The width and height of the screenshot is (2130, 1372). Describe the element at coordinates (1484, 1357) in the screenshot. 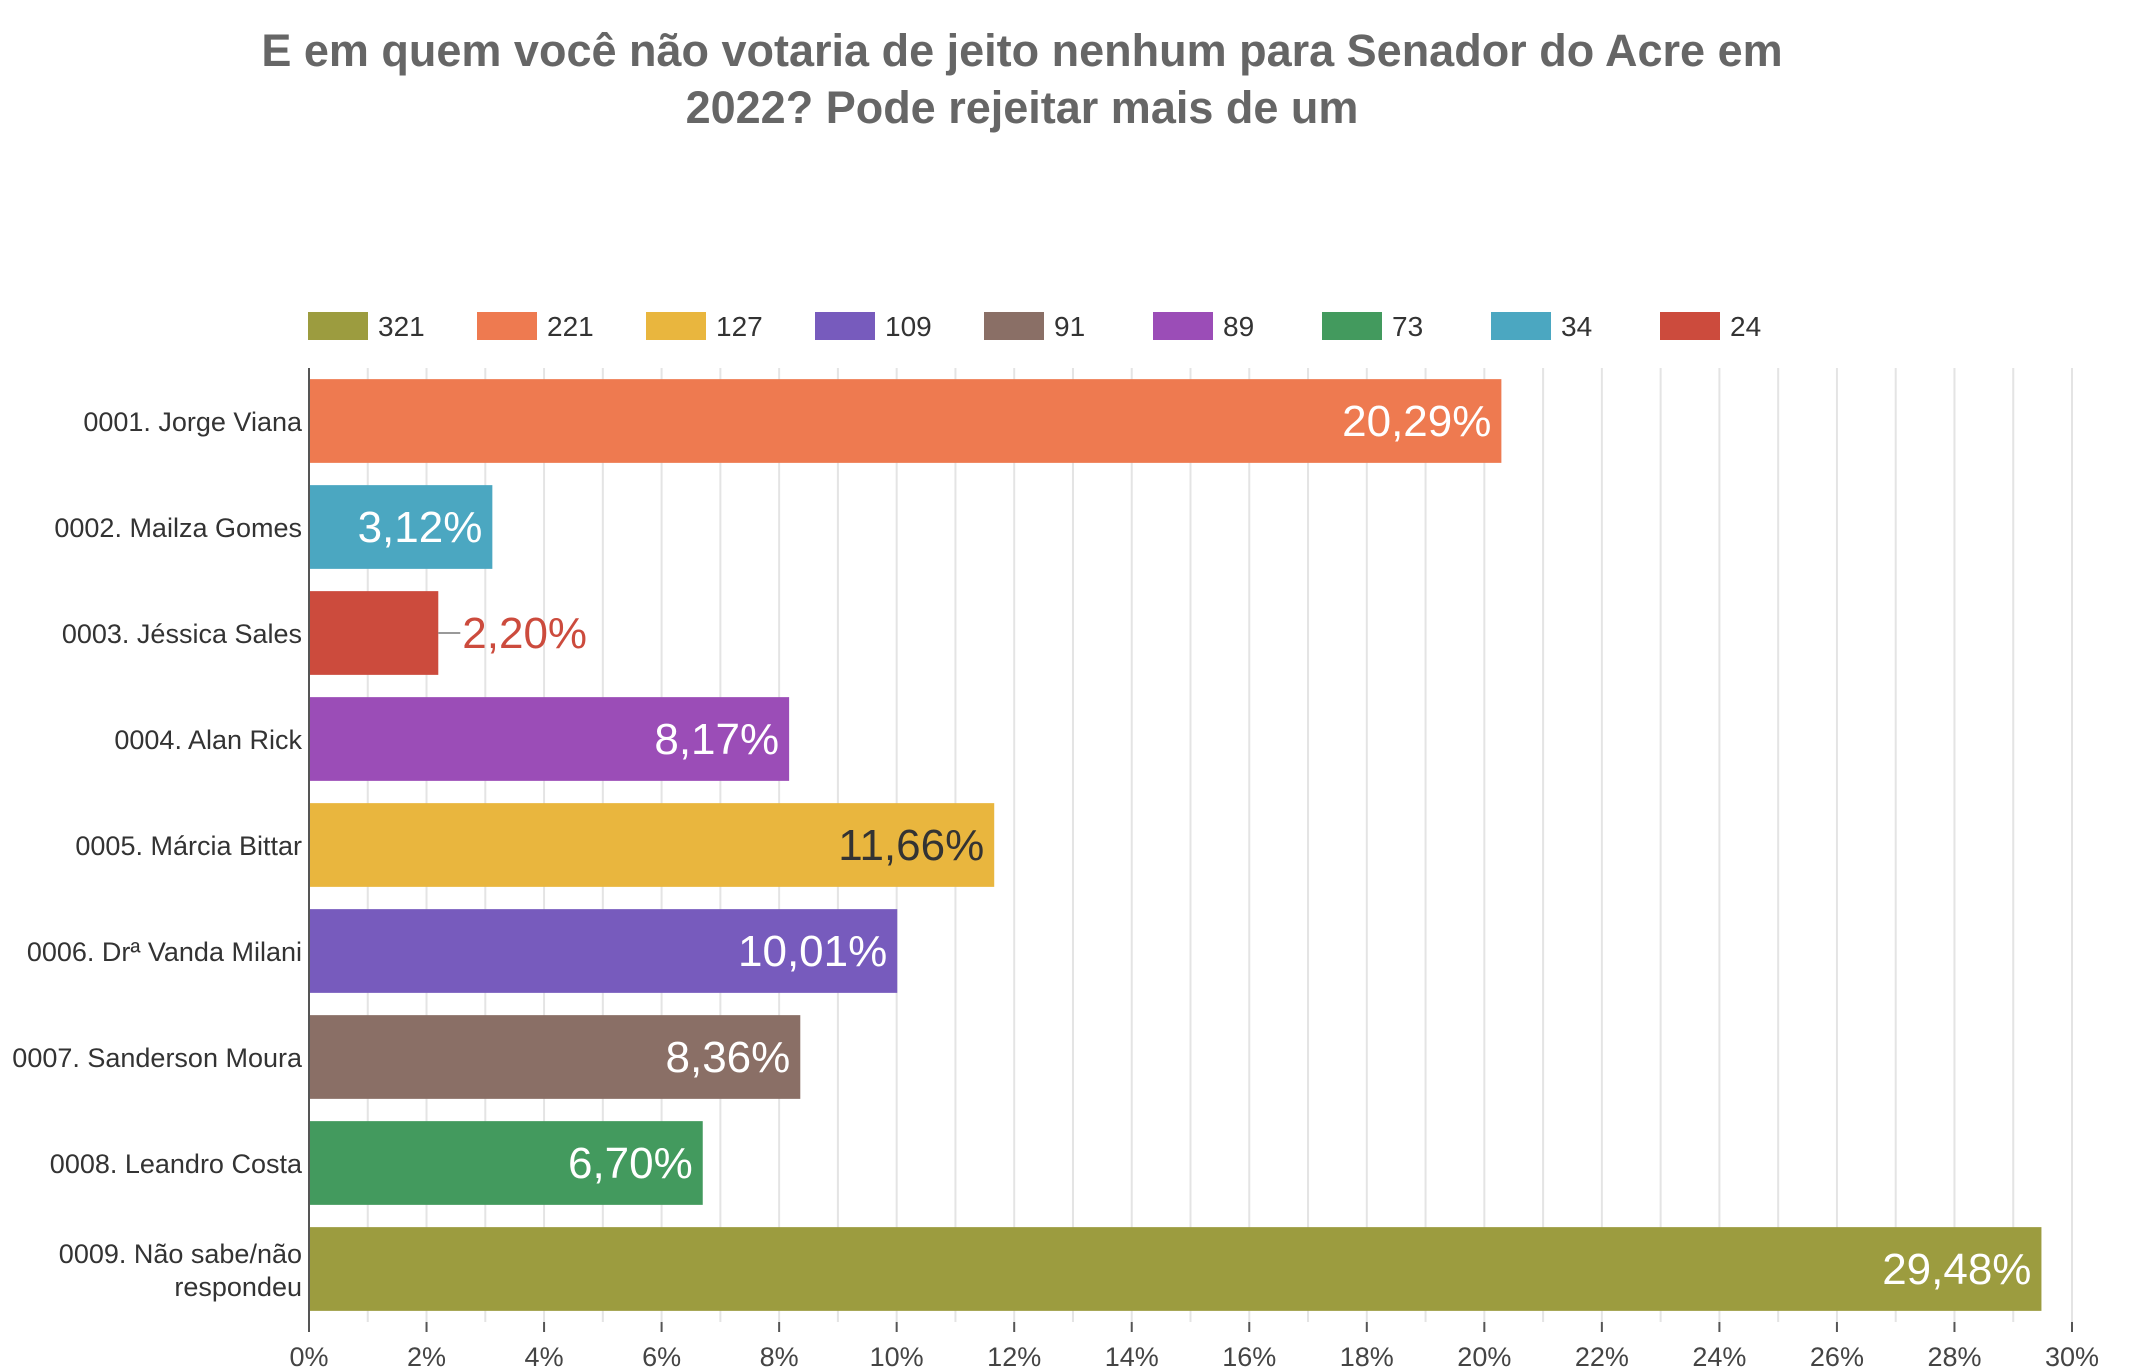

I see `x-tick-label: 20%` at that location.